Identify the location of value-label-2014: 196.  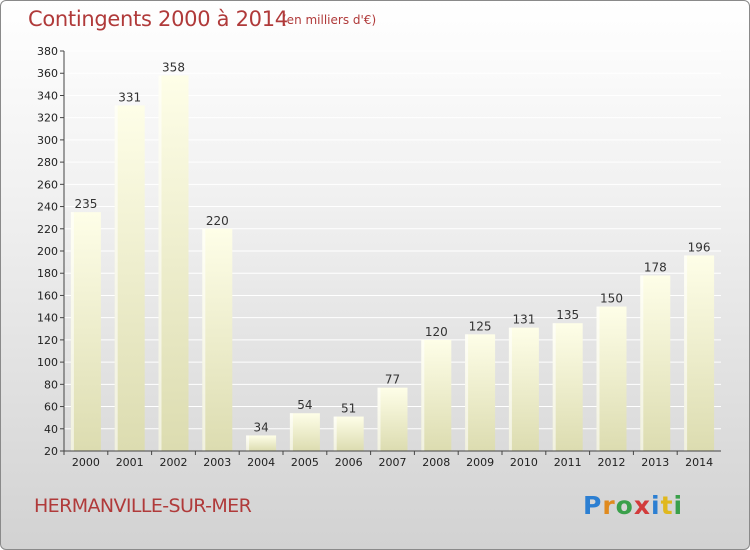
(699, 247).